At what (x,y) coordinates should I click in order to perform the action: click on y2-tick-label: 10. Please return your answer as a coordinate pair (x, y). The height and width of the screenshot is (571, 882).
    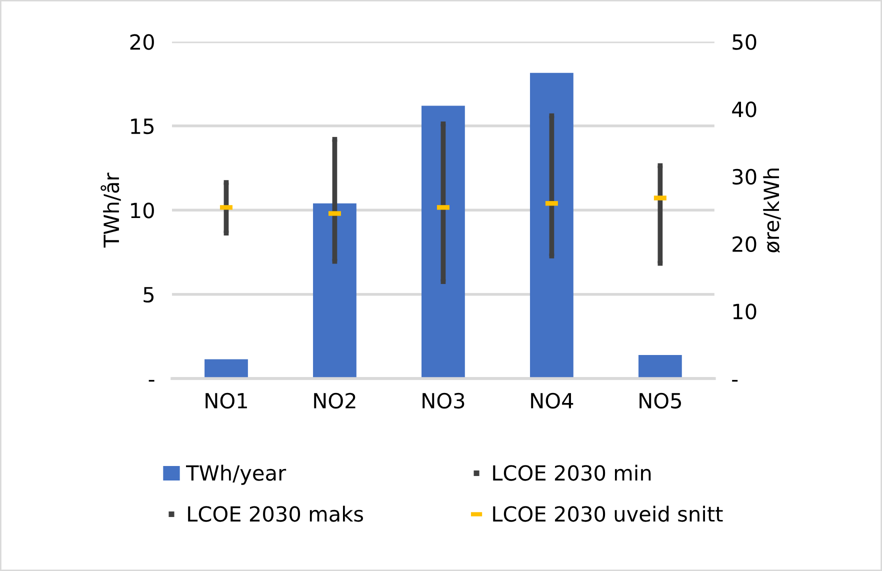
    Looking at the image, I should click on (744, 312).